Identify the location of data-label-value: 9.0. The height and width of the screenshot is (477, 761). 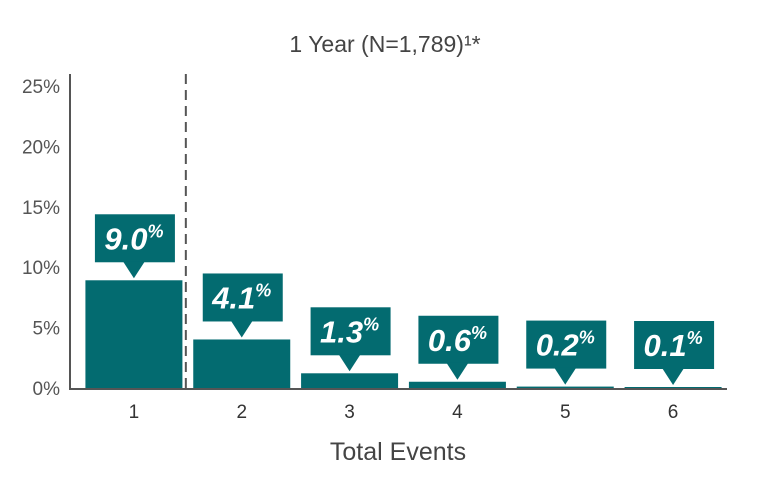
(125, 238).